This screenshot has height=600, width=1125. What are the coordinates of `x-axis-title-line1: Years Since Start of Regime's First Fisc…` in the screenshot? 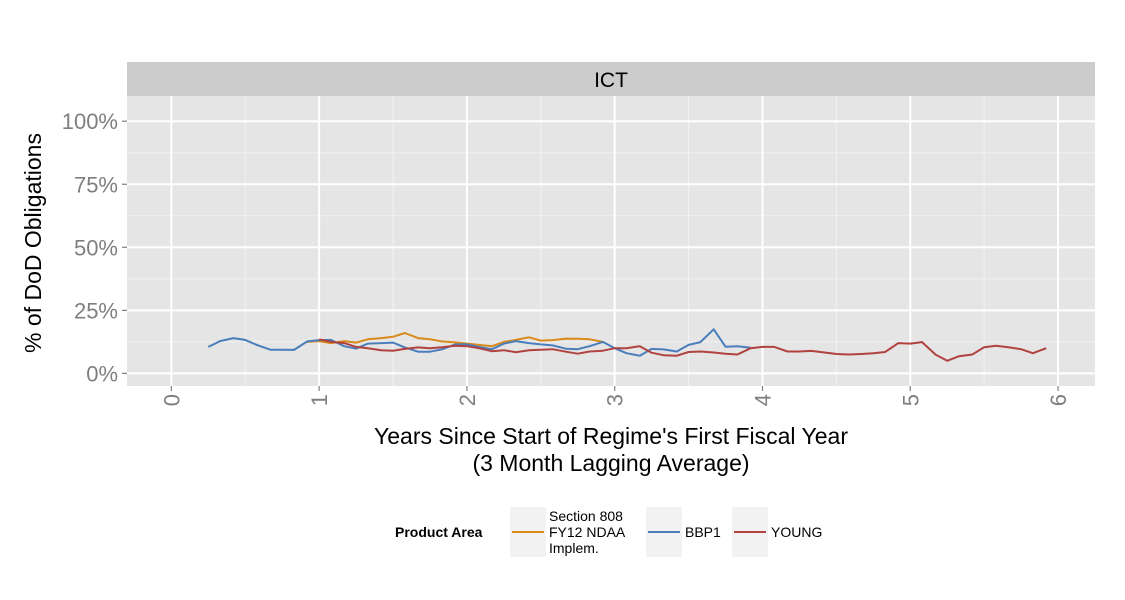 It's located at (611, 436).